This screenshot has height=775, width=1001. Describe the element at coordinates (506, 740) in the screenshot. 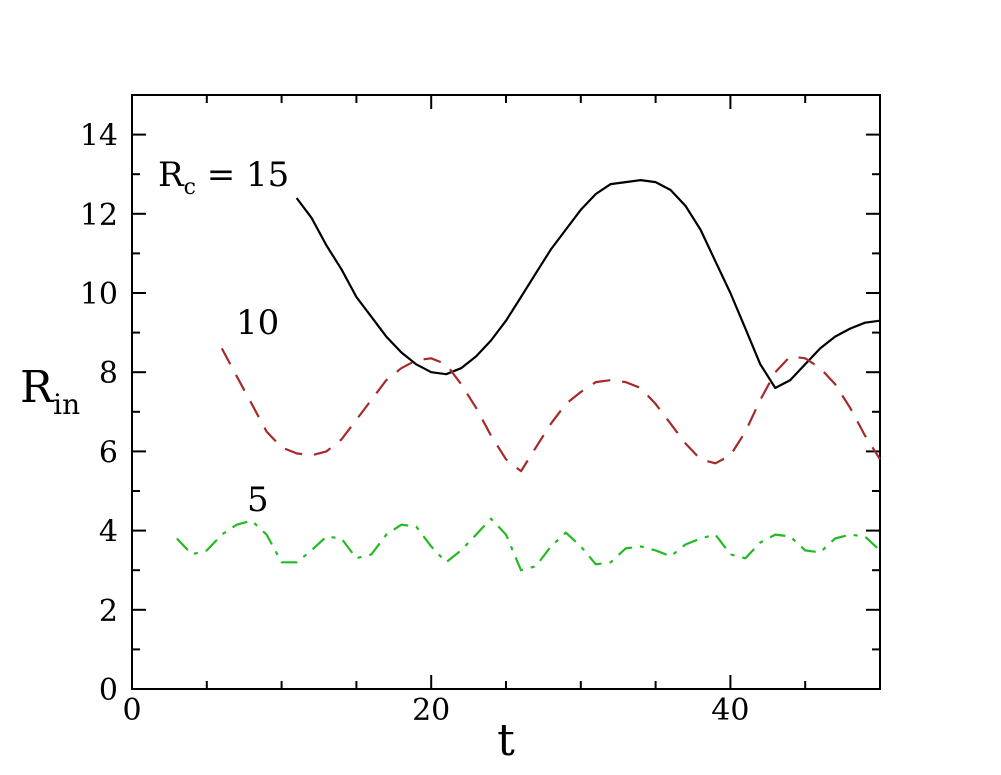

I see `x-axis-title: t` at that location.